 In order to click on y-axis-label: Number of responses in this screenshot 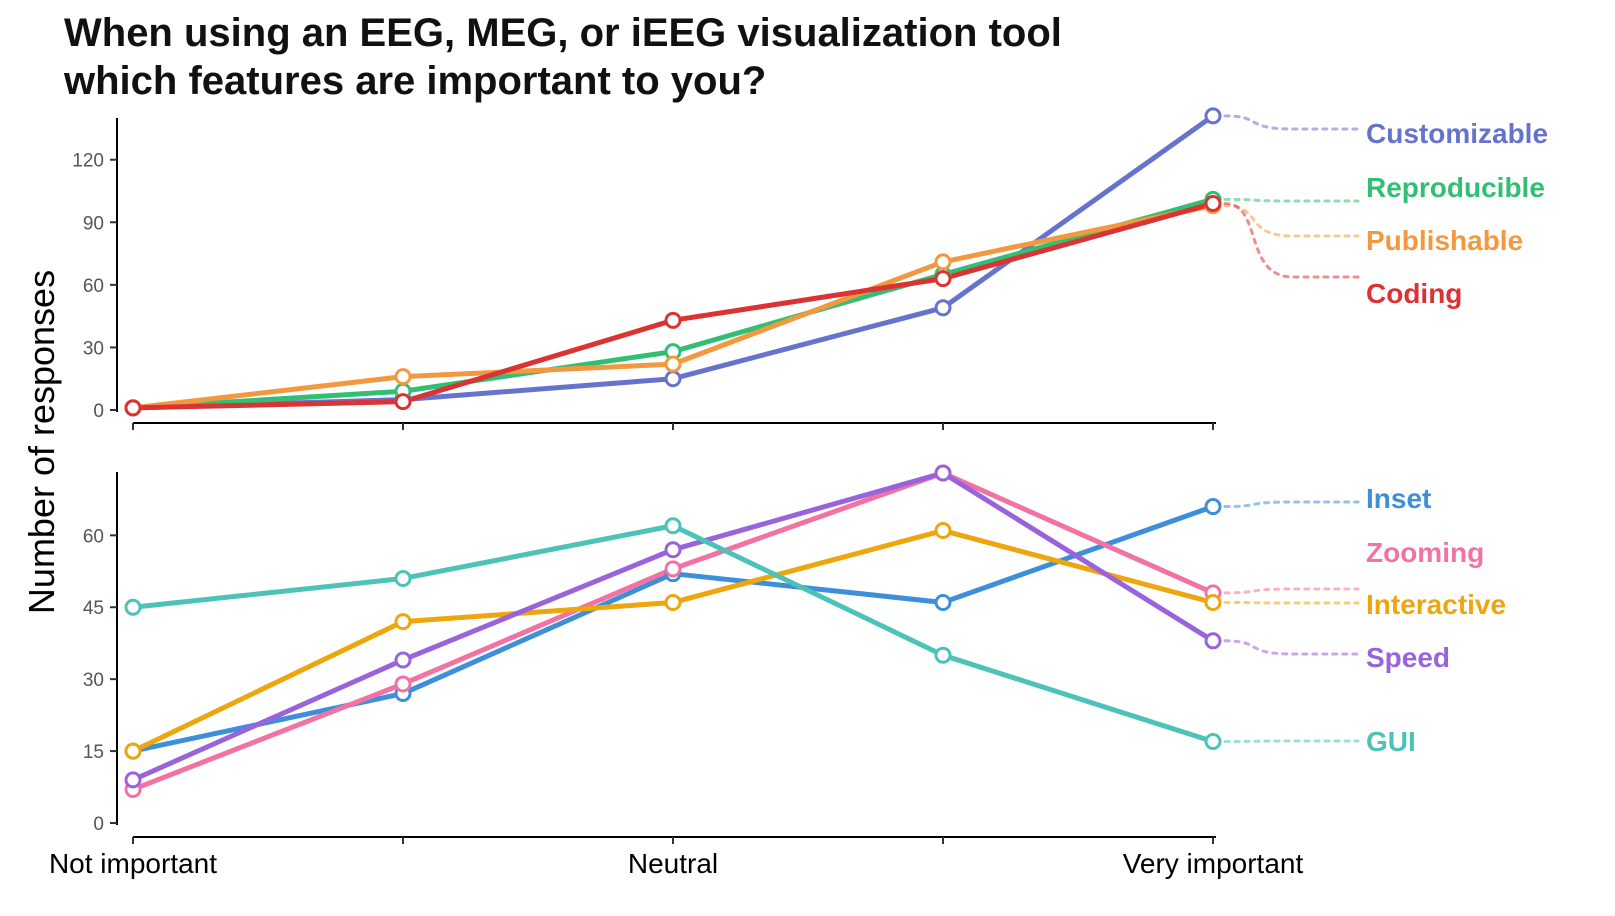, I will do `click(41, 442)`.